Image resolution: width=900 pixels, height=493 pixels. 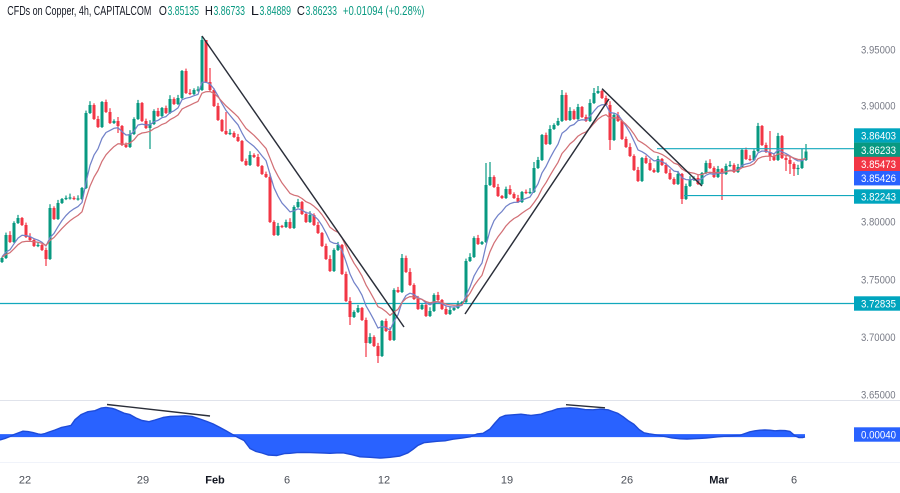 I want to click on svg-text: CFDs on Copper, 4h, CAPITALCOM, so click(x=79, y=11).